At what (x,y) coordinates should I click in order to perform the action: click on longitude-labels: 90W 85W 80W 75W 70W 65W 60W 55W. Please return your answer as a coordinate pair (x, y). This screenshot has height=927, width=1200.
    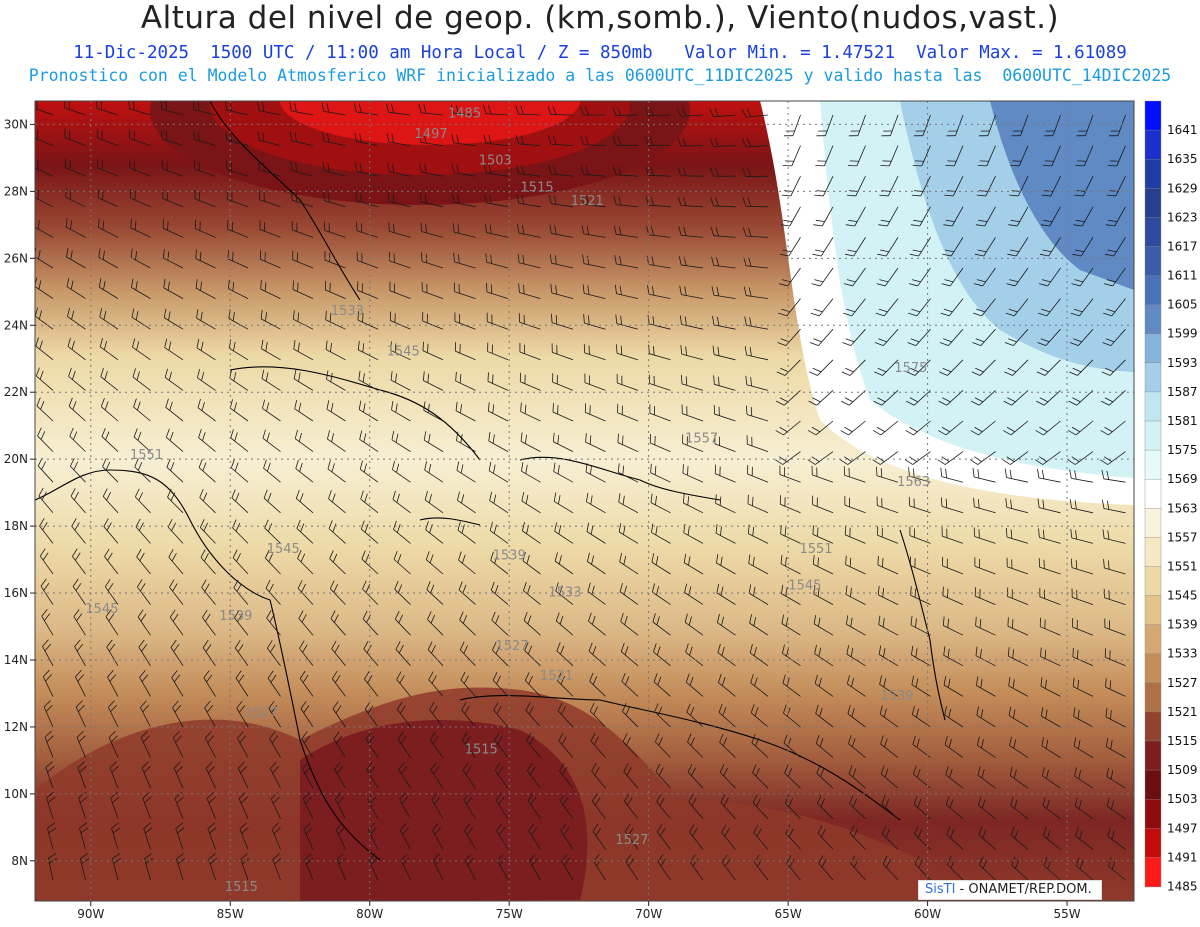
    Looking at the image, I should click on (579, 911).